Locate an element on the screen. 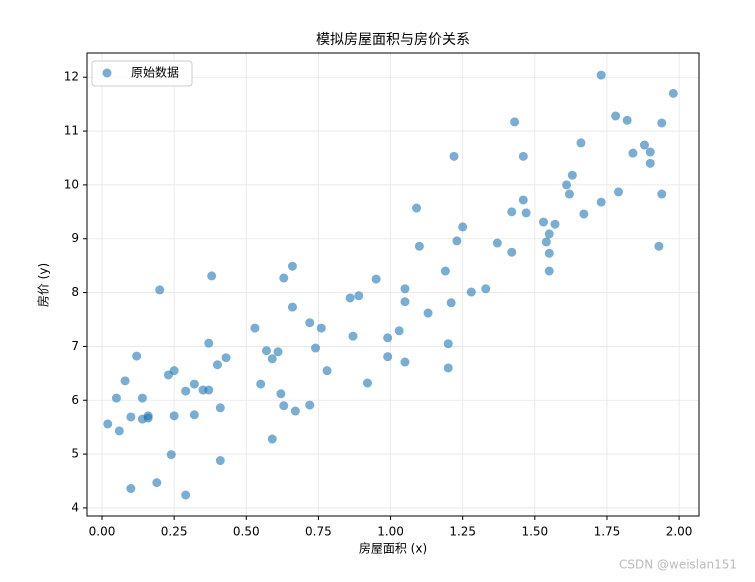 The height and width of the screenshot is (582, 755). legend-box is located at coordinates (142, 73).